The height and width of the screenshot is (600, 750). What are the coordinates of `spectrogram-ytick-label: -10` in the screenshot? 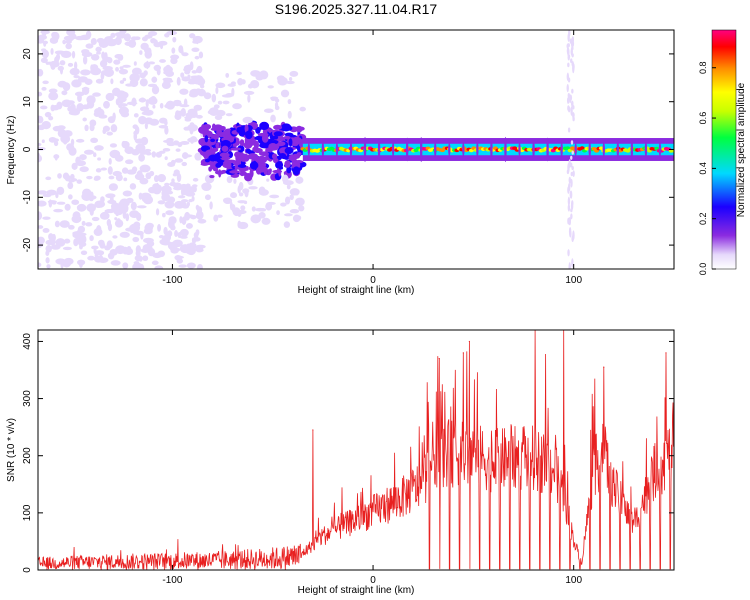 It's located at (27, 197).